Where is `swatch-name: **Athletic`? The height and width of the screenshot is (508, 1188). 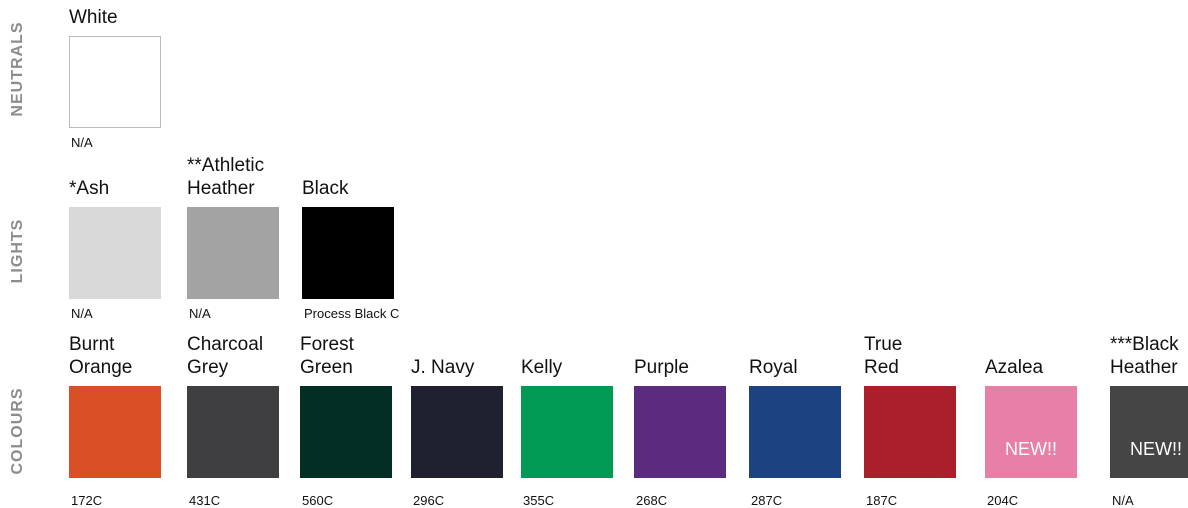 swatch-name: **Athletic is located at coordinates (226, 165).